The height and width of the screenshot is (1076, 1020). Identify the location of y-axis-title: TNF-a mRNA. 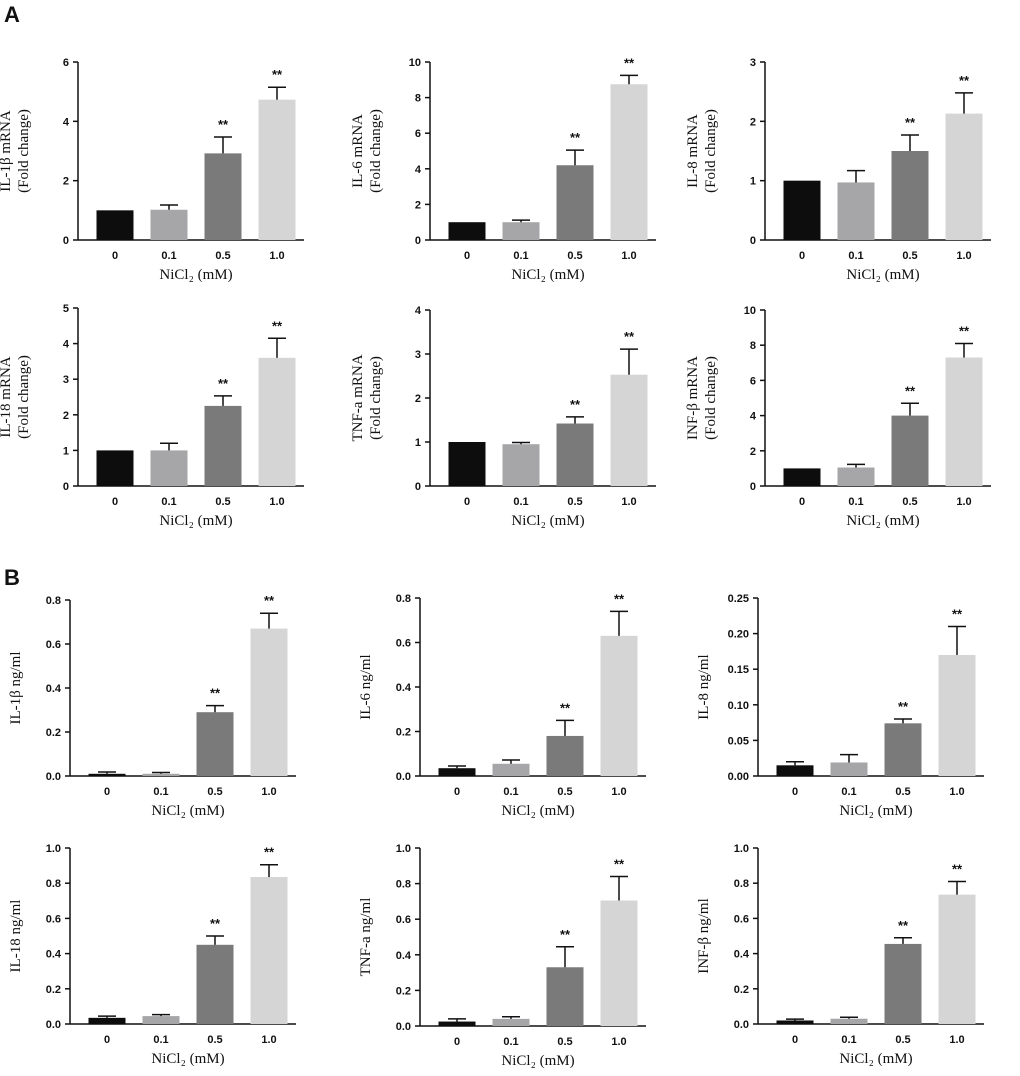
(358, 397).